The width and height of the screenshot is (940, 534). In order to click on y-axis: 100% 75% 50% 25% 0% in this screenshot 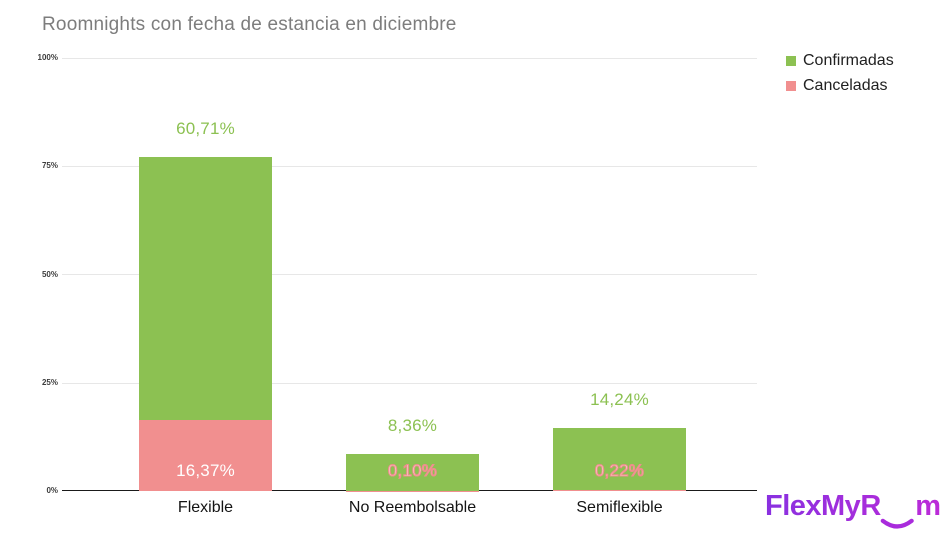, I will do `click(29, 274)`.